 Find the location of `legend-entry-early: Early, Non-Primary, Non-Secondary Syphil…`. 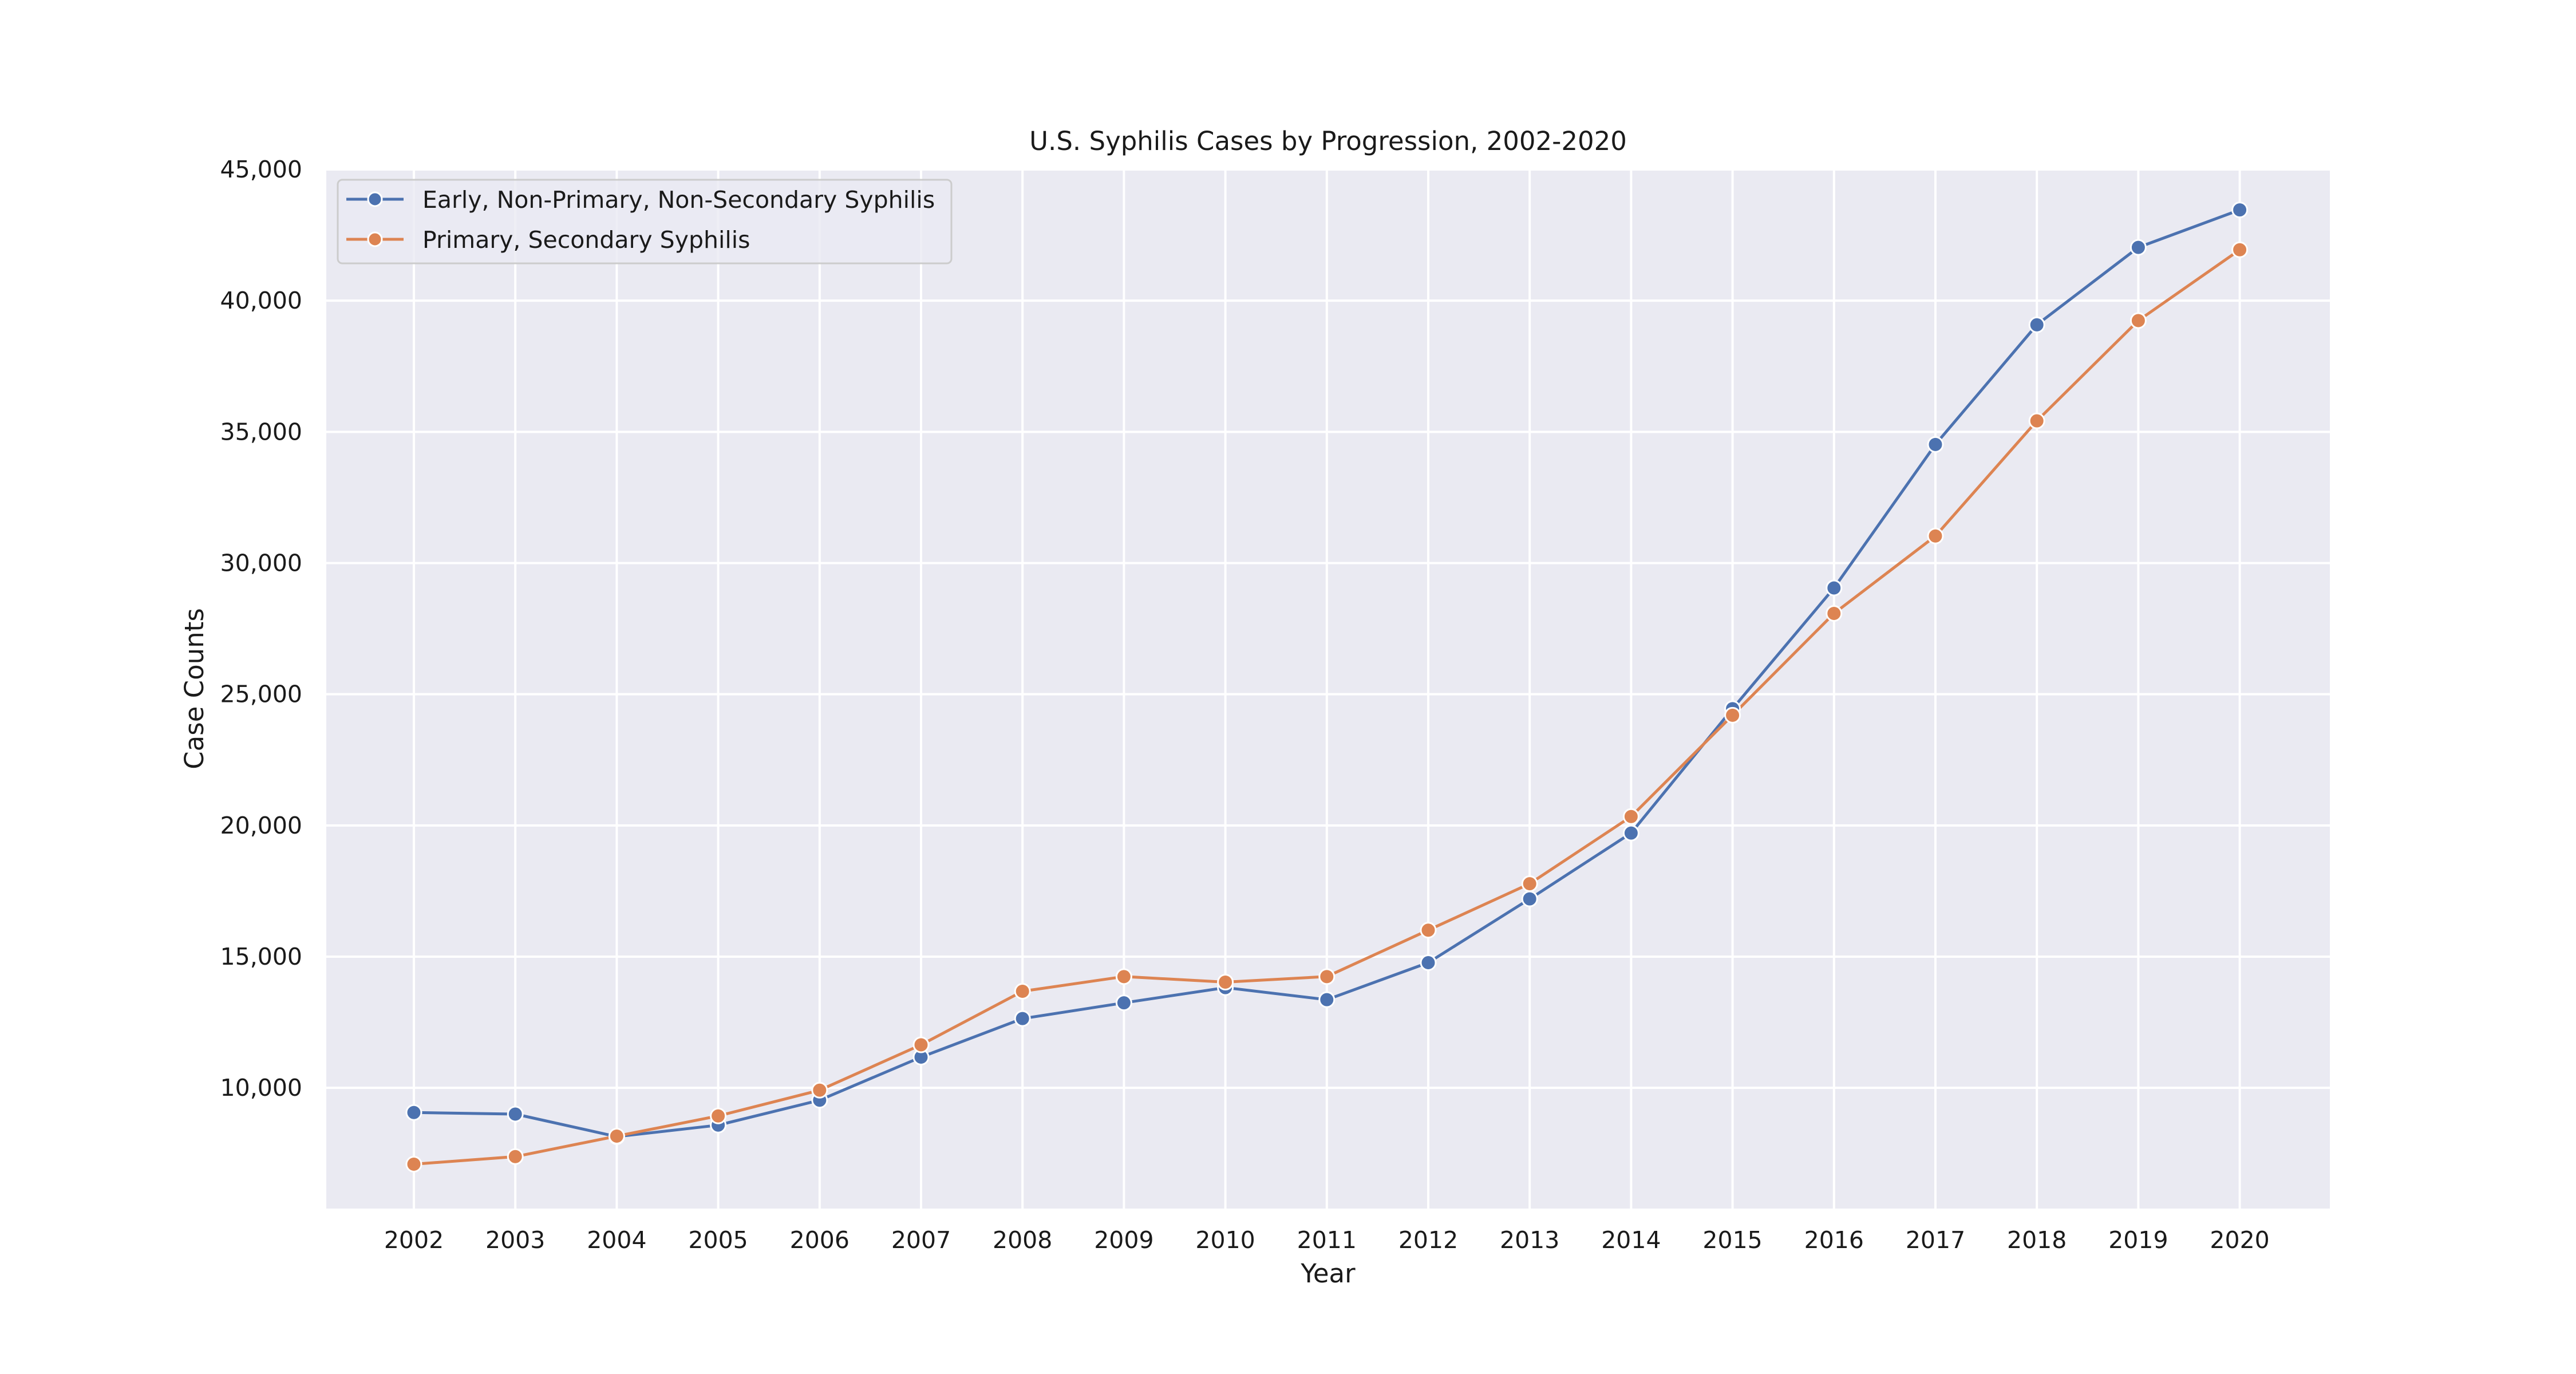

legend-entry-early: Early, Non-Primary, Non-Secondary Syphil… is located at coordinates (640, 200).